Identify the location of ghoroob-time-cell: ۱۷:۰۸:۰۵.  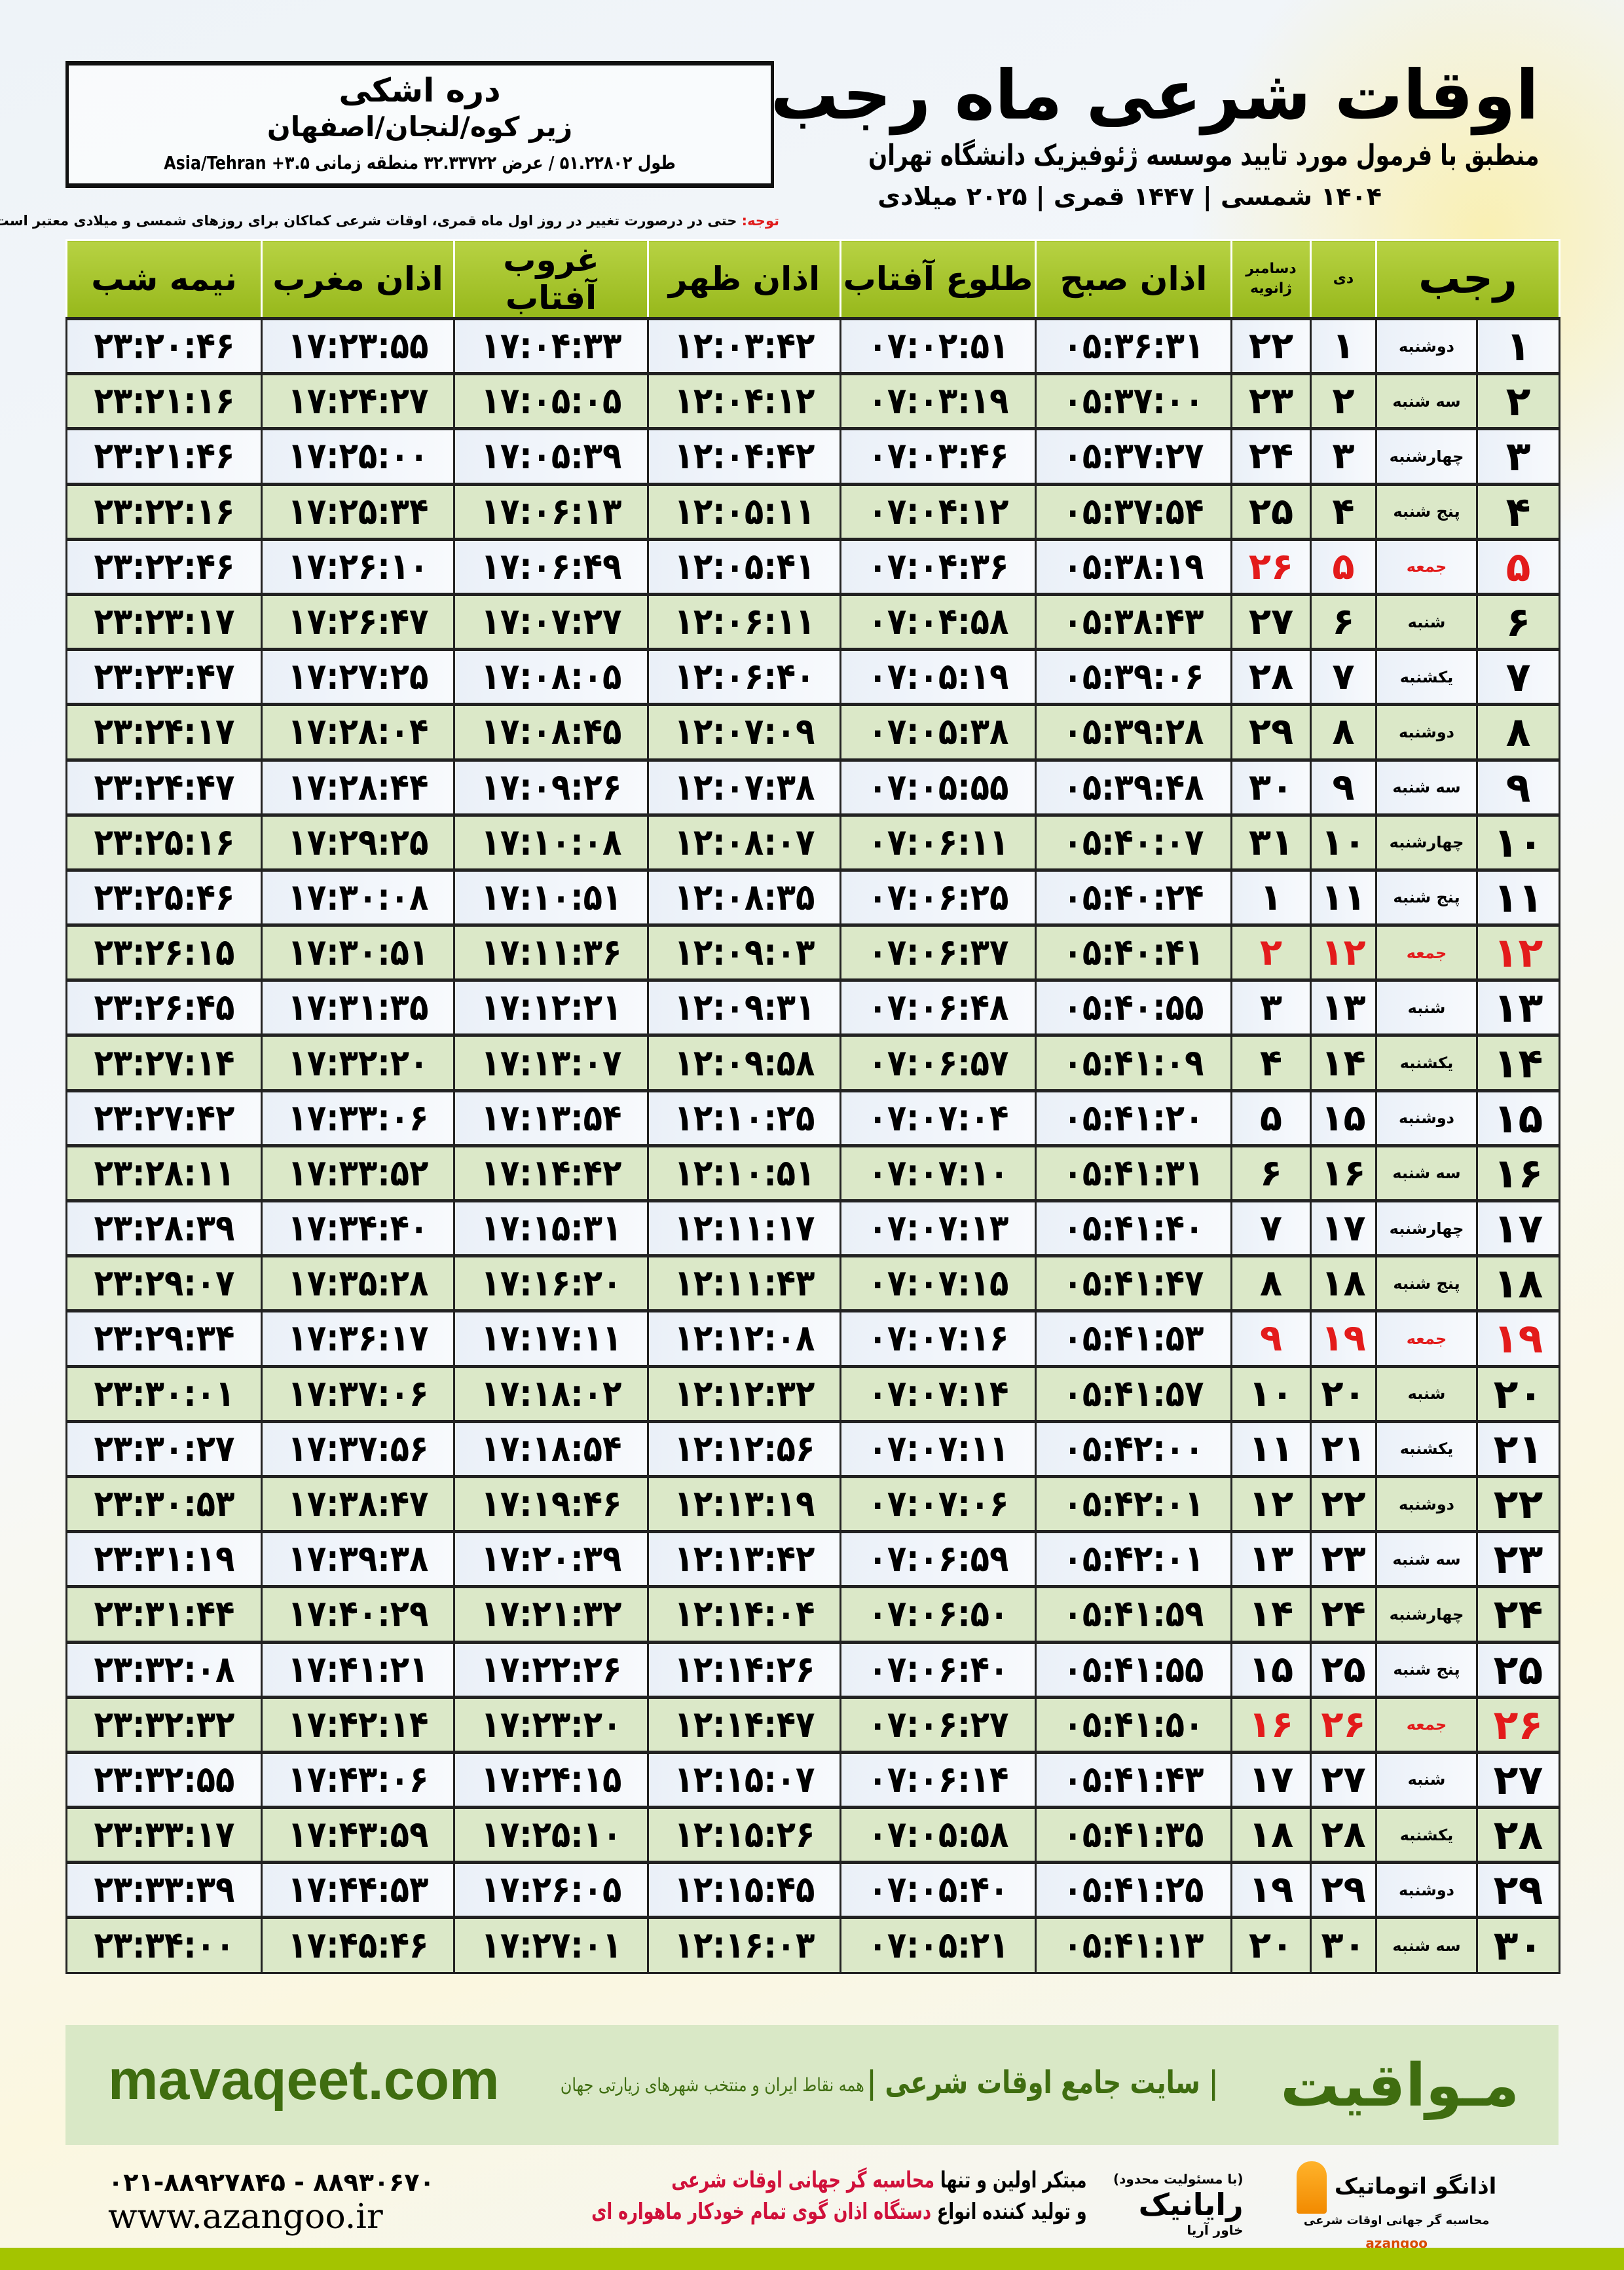
(551, 677).